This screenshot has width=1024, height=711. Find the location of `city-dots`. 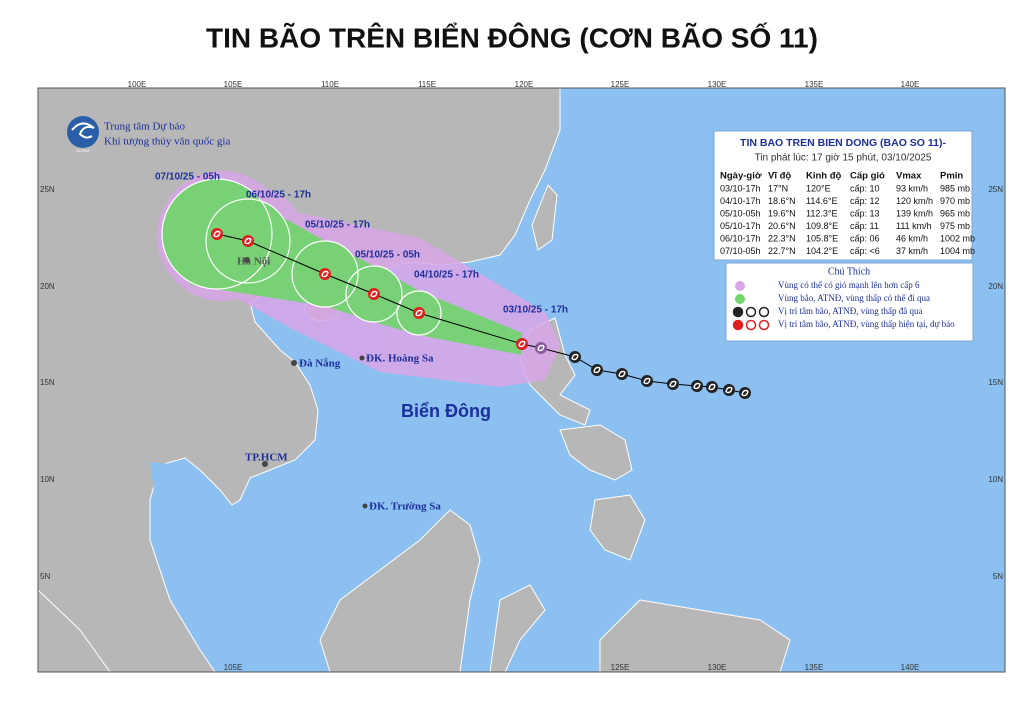

city-dots is located at coordinates (306, 383).